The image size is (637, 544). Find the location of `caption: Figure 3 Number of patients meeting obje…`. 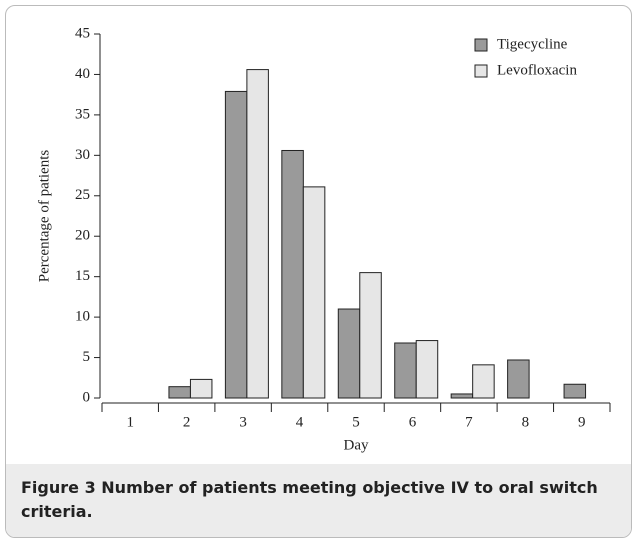

caption: Figure 3 Number of patients meeting obje… is located at coordinates (321, 500).